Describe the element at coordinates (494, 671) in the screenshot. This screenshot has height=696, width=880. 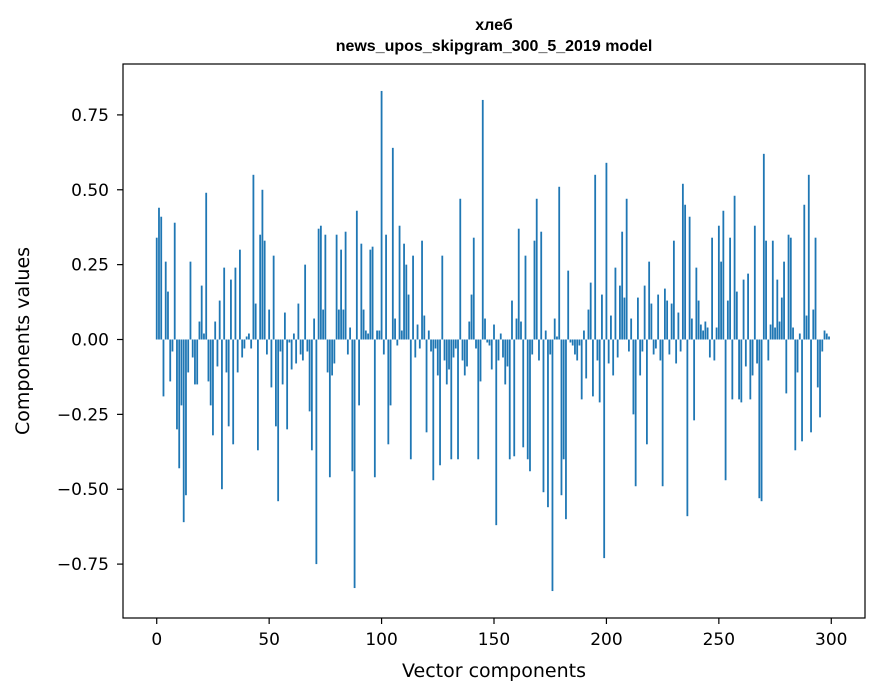
I see `x-axis-label: Vector components` at that location.